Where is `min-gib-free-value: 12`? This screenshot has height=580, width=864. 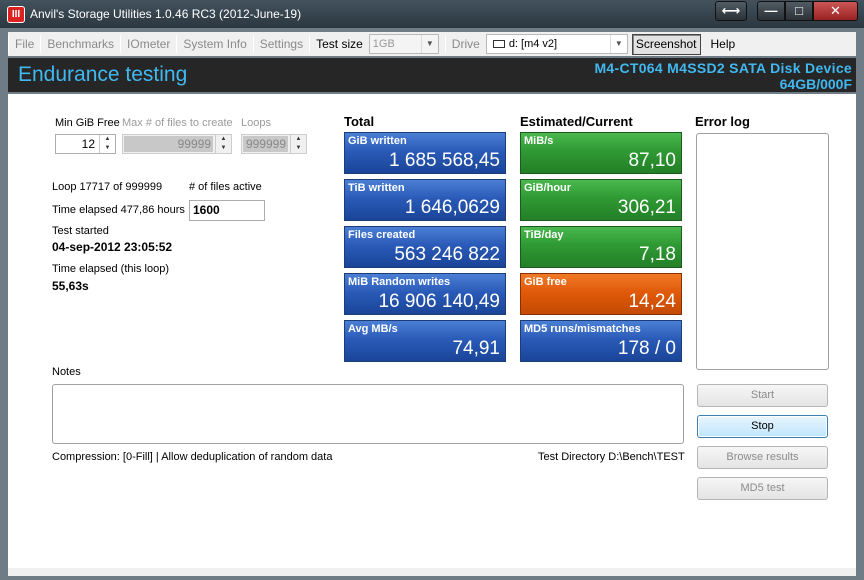 min-gib-free-value: 12 is located at coordinates (88, 144).